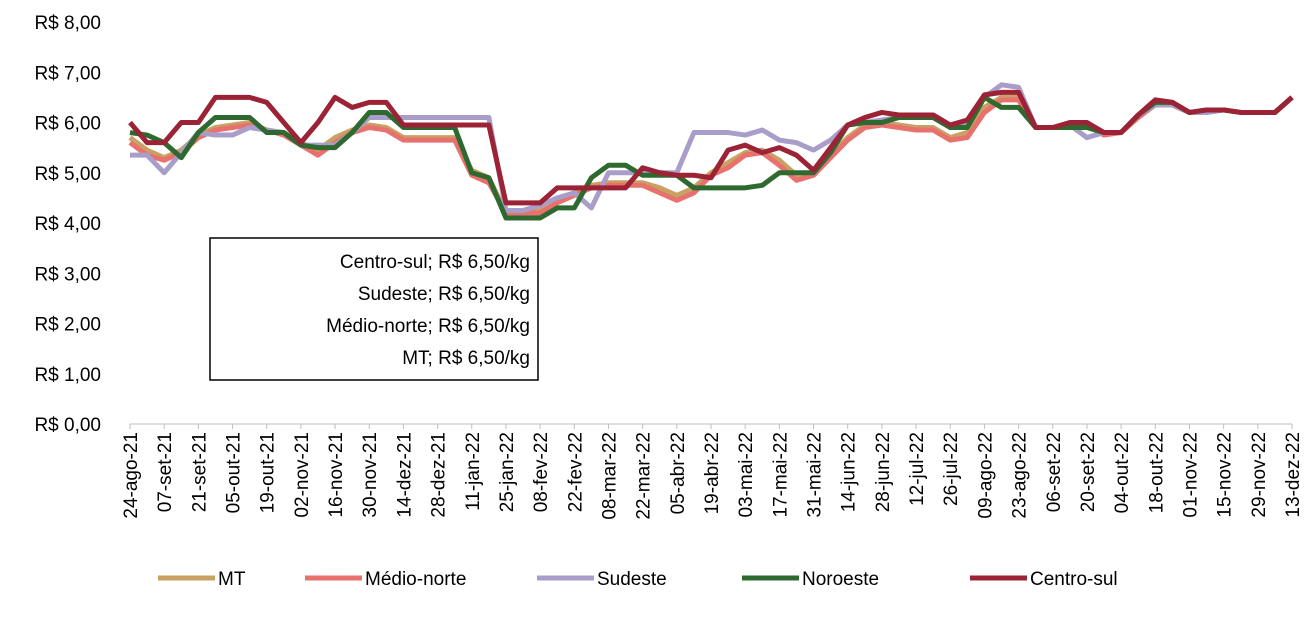 Image resolution: width=1307 pixels, height=618 pixels. Describe the element at coordinates (67, 23) in the screenshot. I see `y-tick-label: R$ 8,00` at that location.